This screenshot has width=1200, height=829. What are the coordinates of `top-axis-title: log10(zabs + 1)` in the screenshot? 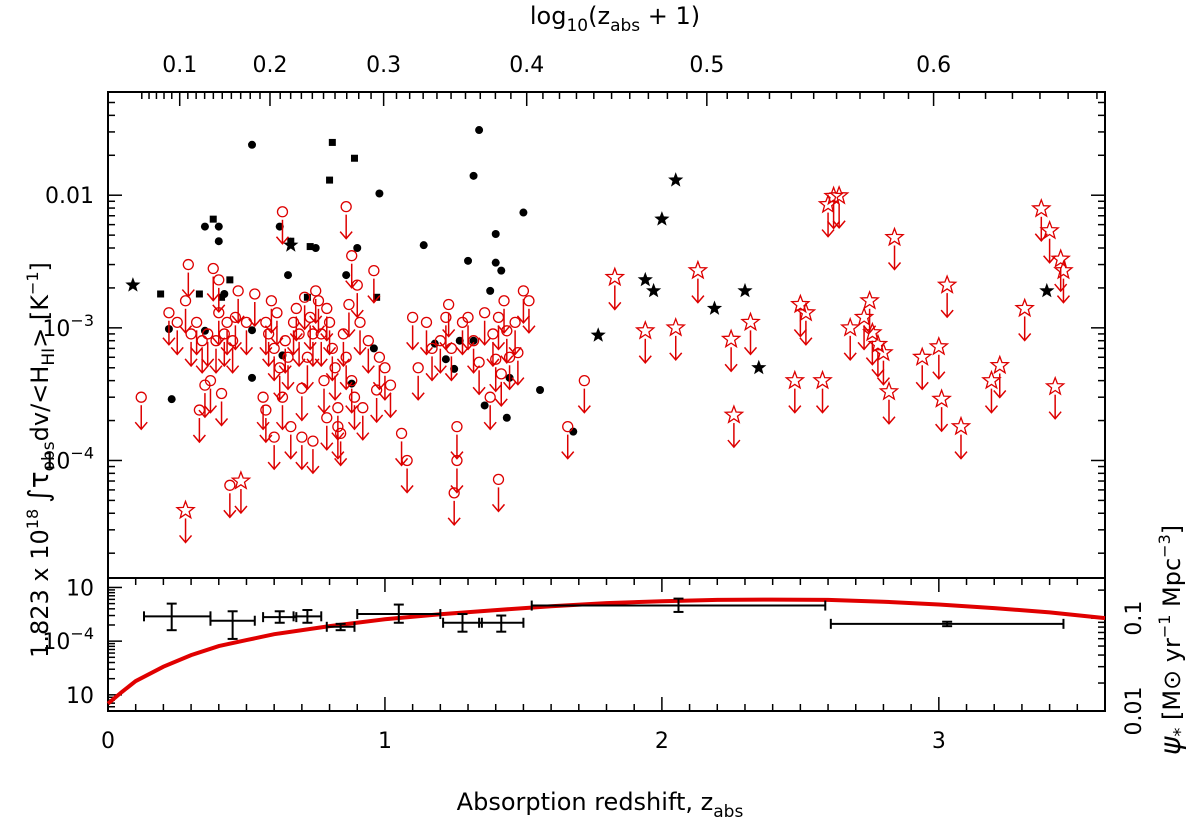 It's located at (615, 19).